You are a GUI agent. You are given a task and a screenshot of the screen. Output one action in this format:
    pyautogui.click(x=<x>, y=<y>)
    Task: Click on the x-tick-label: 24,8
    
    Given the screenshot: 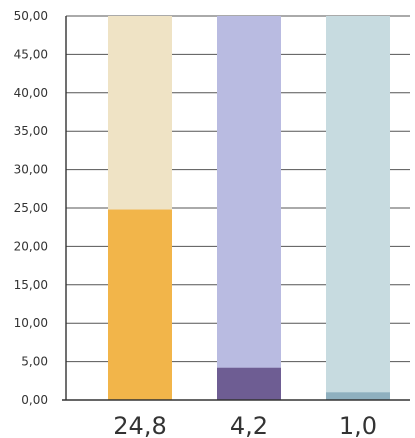 What is the action you would take?
    pyautogui.click(x=139, y=425)
    